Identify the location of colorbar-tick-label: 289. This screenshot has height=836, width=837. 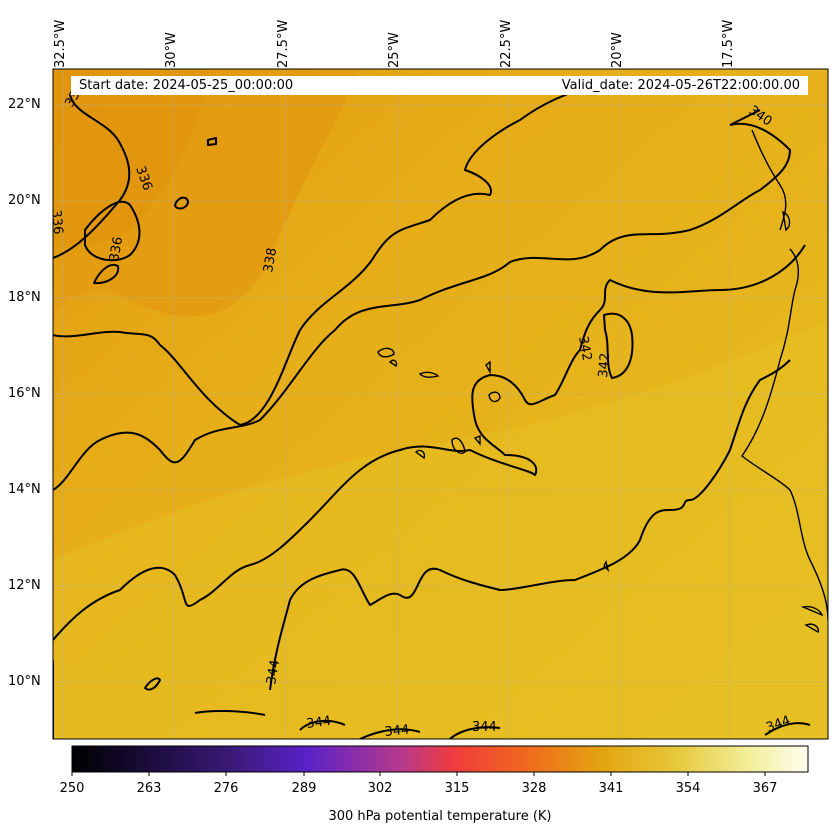
(304, 788).